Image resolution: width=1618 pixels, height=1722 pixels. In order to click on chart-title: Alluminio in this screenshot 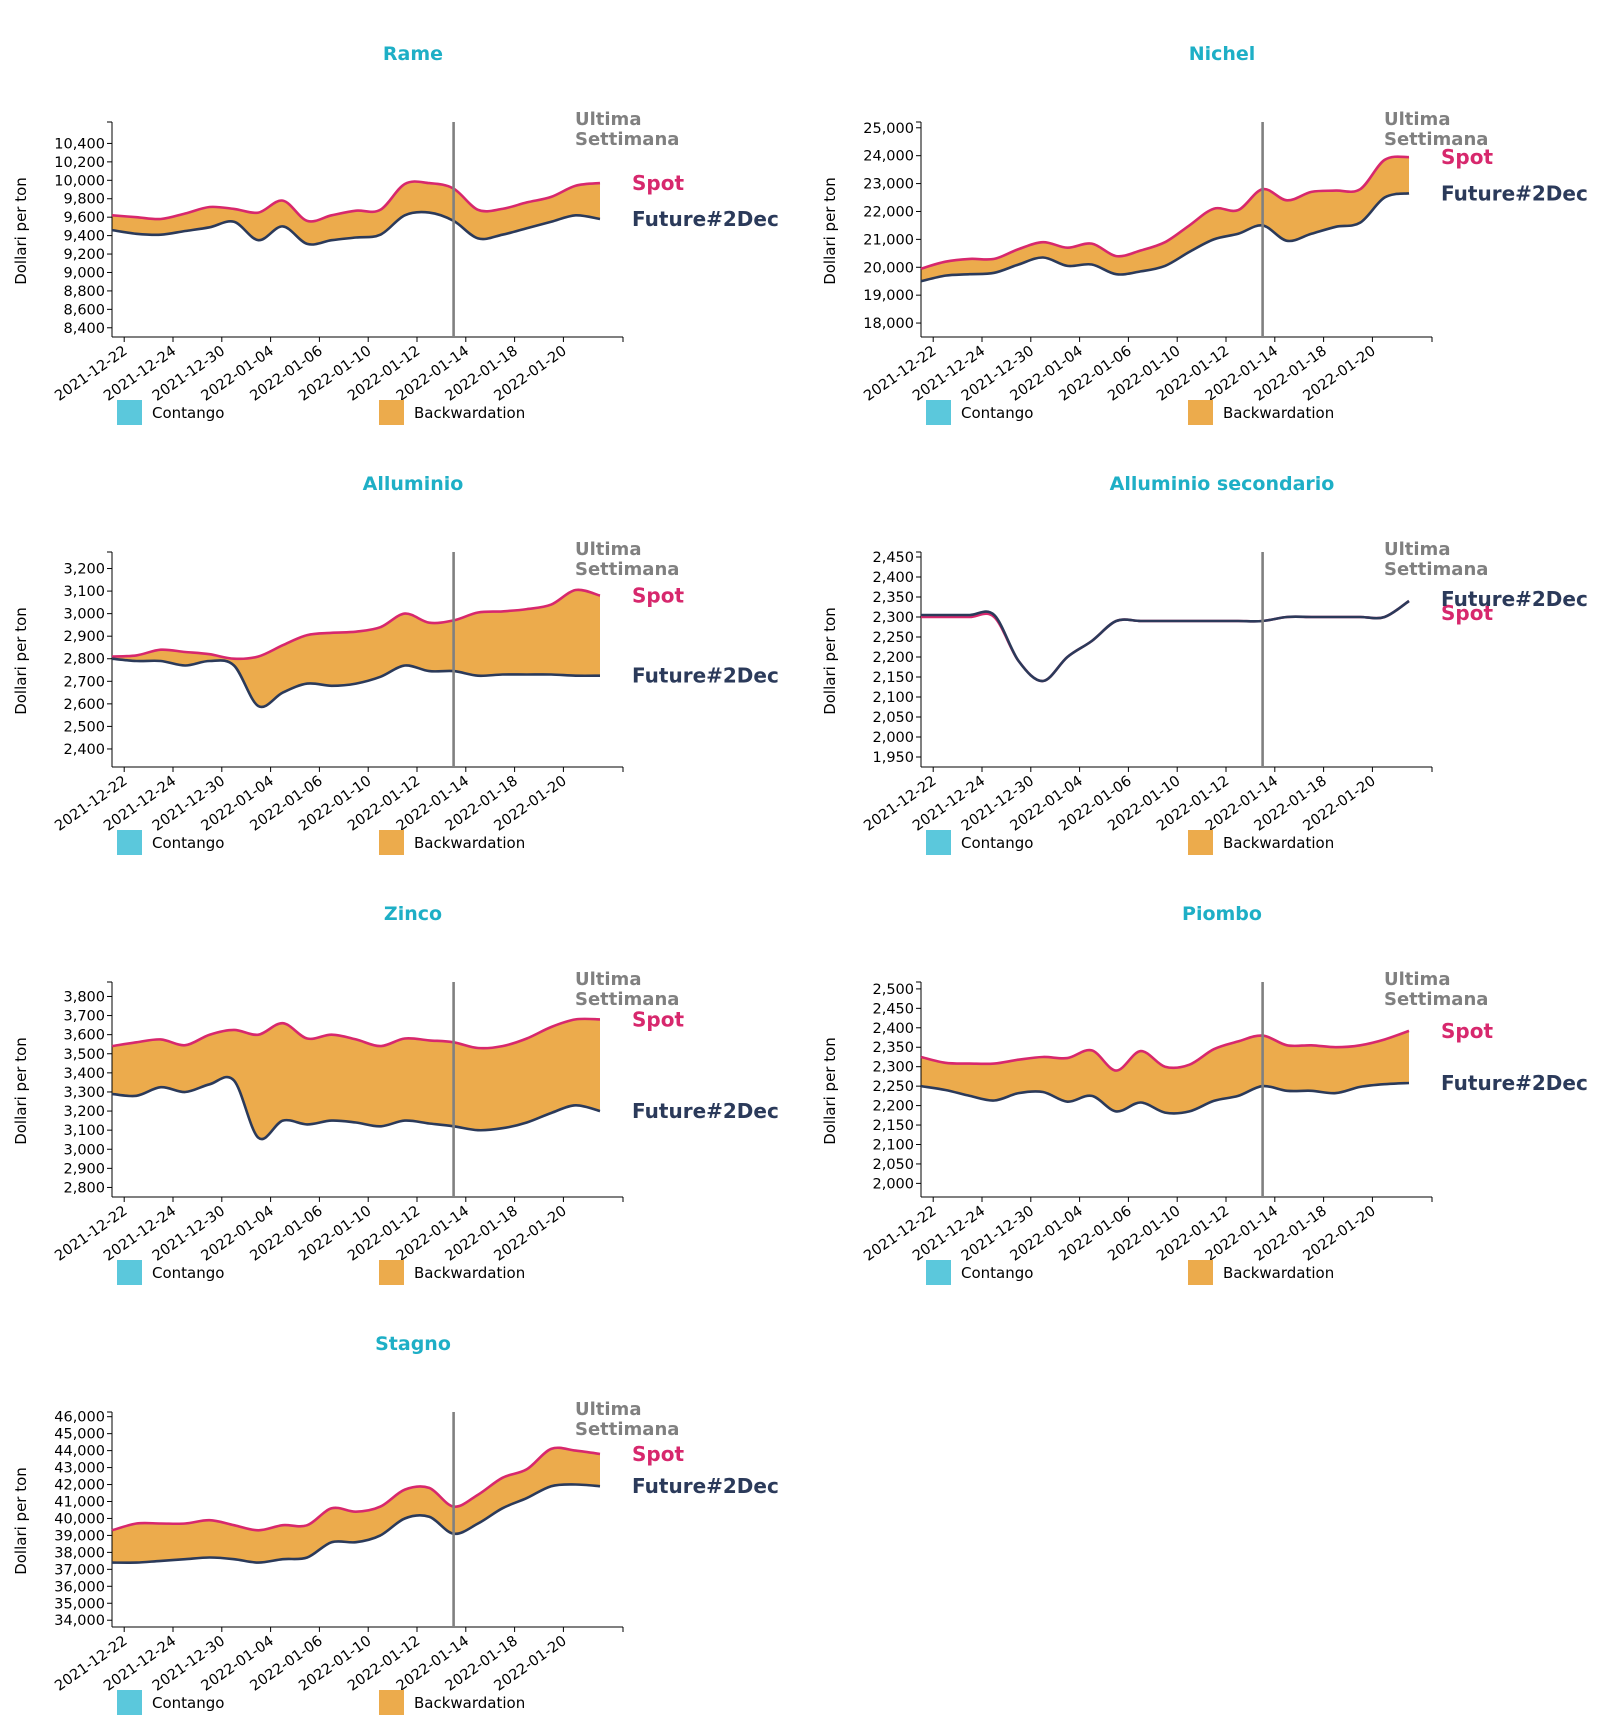, I will do `click(413, 484)`.